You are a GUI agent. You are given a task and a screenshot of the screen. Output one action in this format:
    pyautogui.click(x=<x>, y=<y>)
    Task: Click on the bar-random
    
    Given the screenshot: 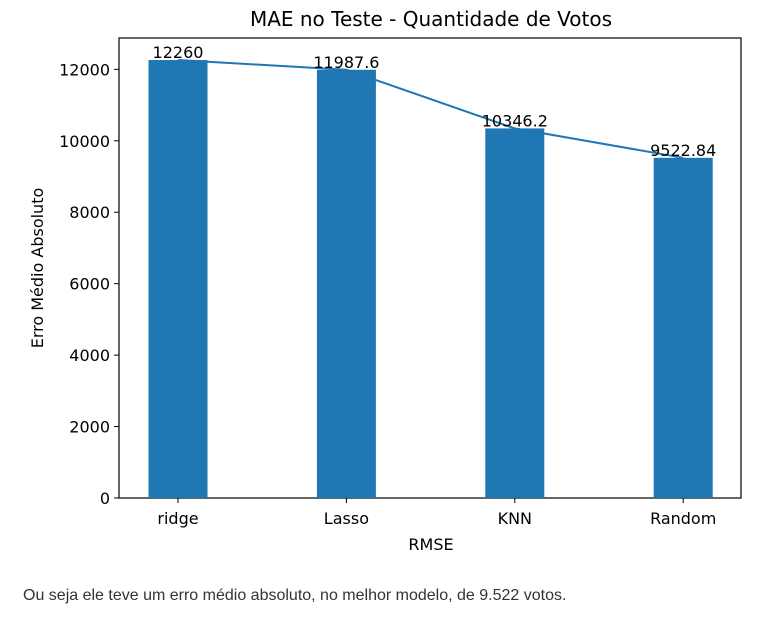 What is the action you would take?
    pyautogui.click(x=683, y=327)
    